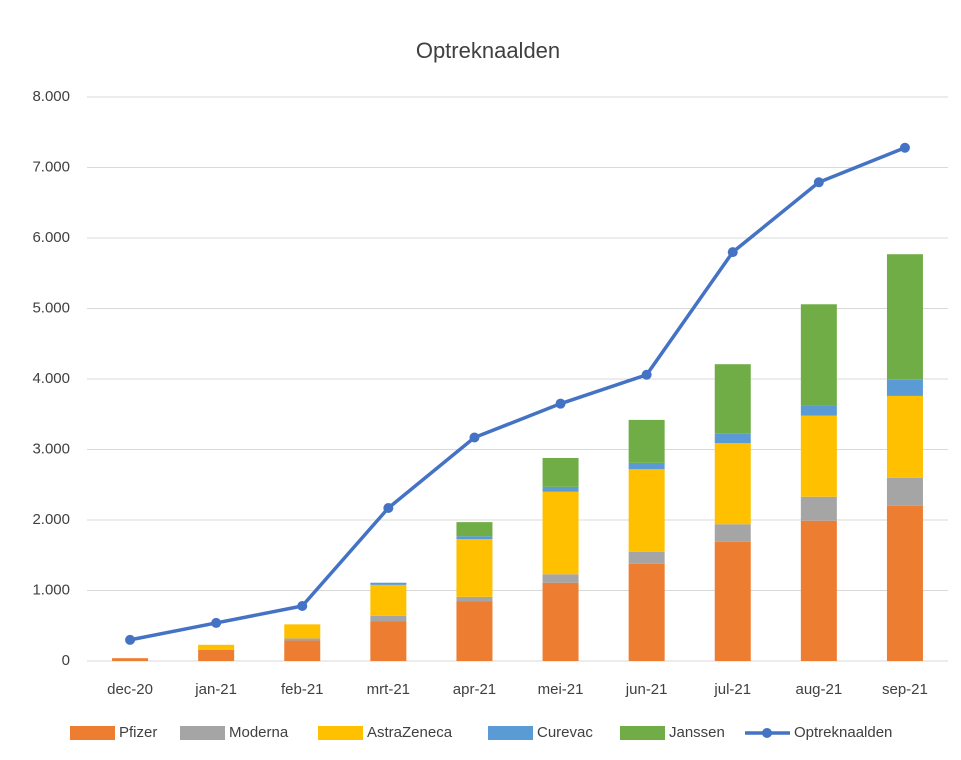 This screenshot has height=760, width=961. Describe the element at coordinates (565, 732) in the screenshot. I see `legend-label: Curevac` at that location.